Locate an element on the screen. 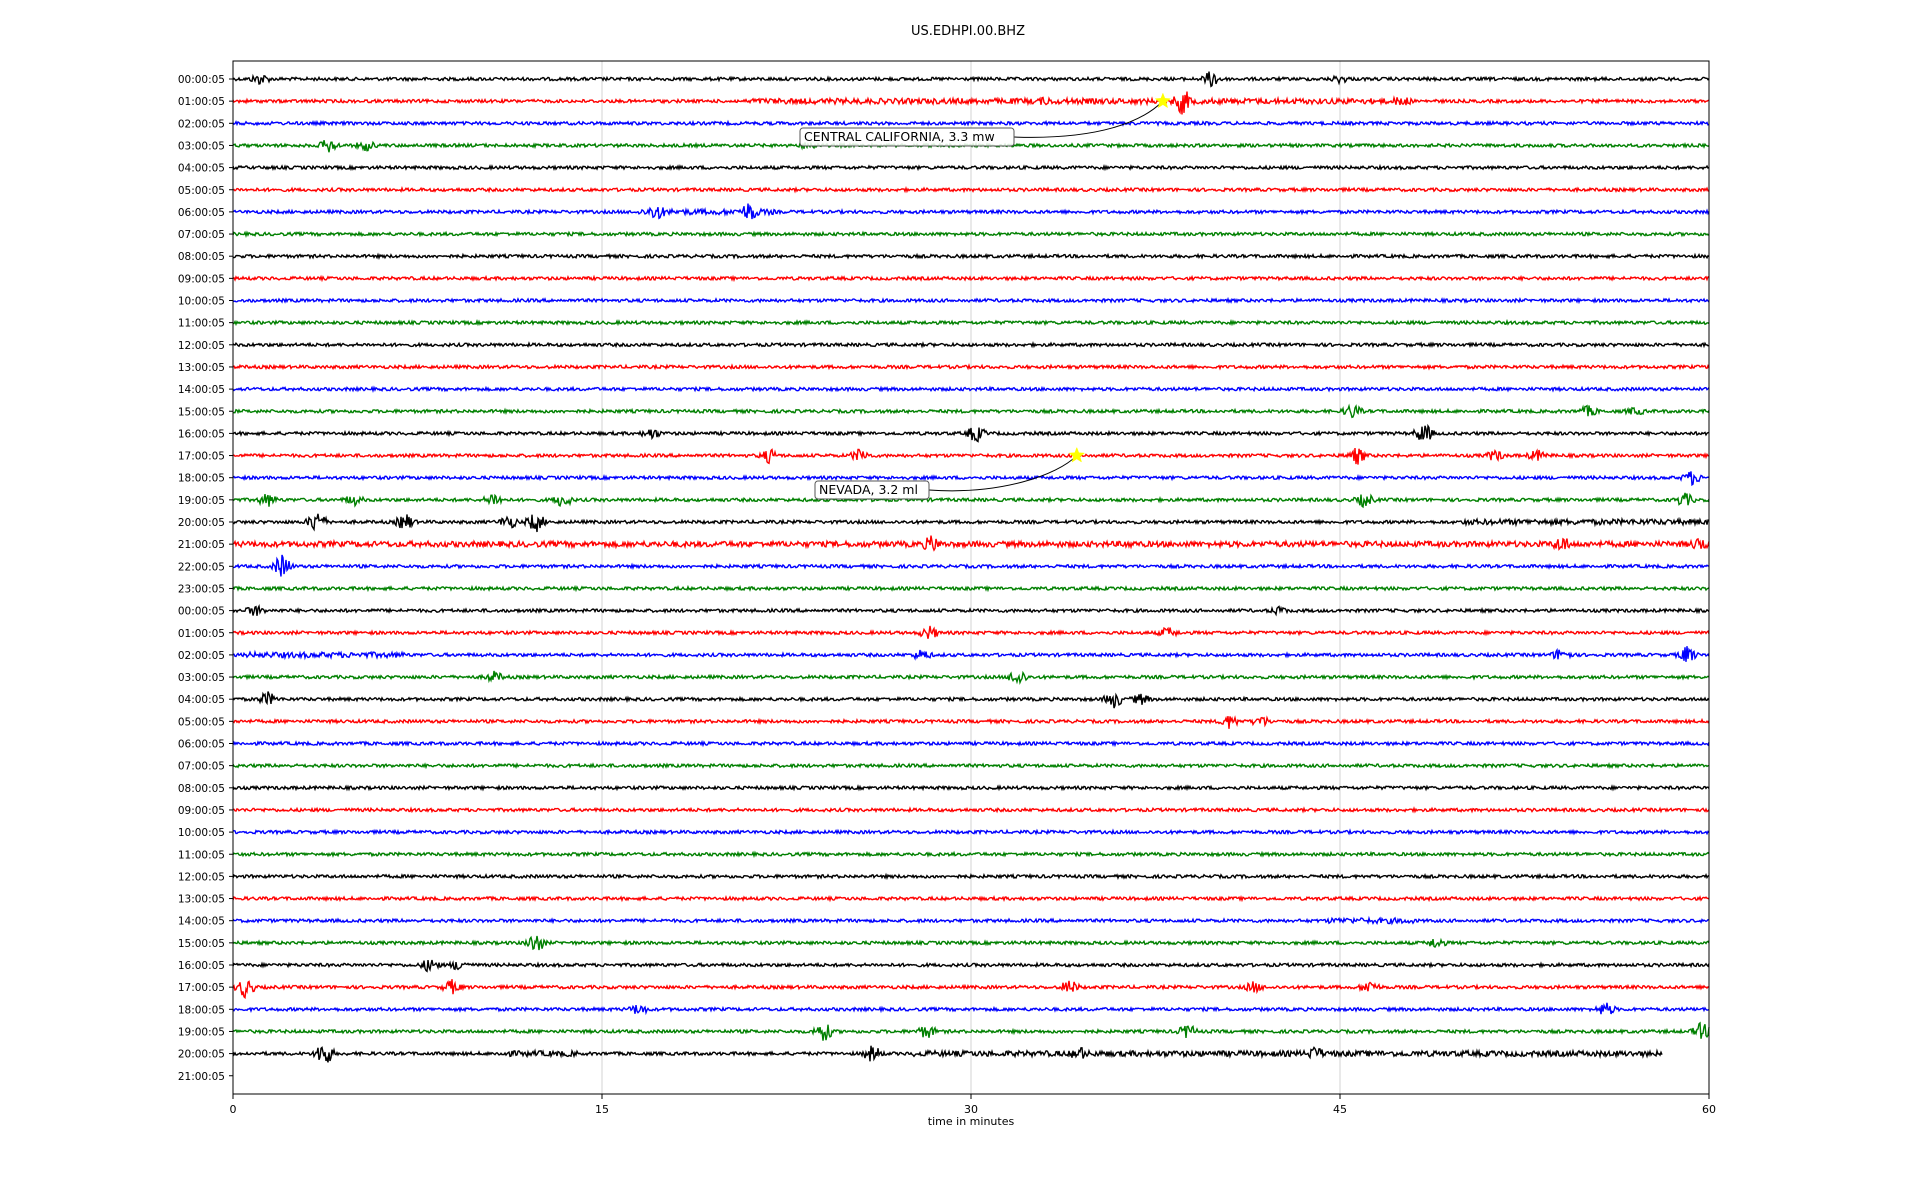  x-axis: 0 15 30 45 60 is located at coordinates (973, 1105).